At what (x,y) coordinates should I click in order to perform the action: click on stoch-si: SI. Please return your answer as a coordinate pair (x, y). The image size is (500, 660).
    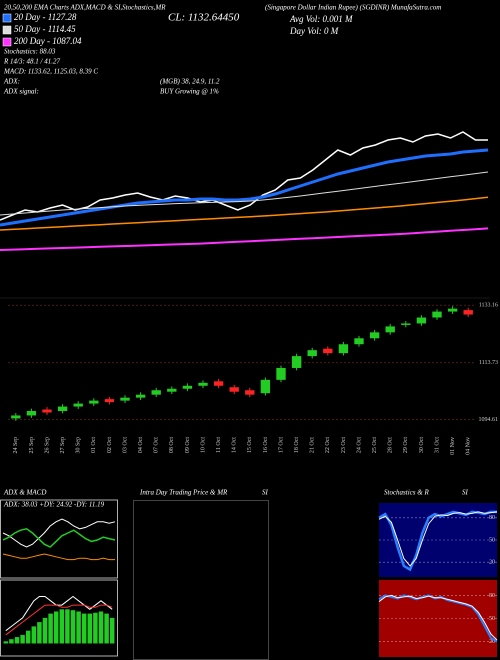
    Looking at the image, I should click on (465, 493).